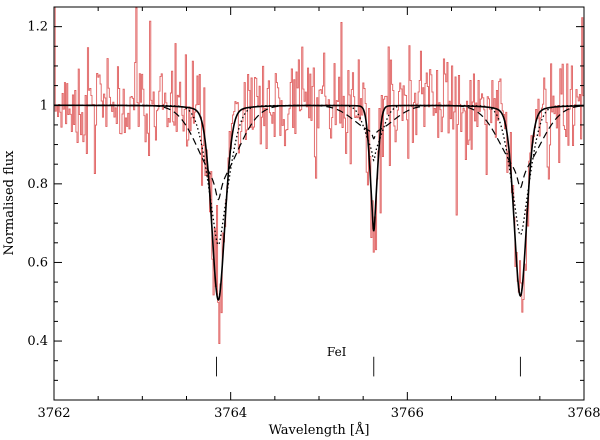  Describe the element at coordinates (44, 105) in the screenshot. I see `y-tick-label: 1` at that location.